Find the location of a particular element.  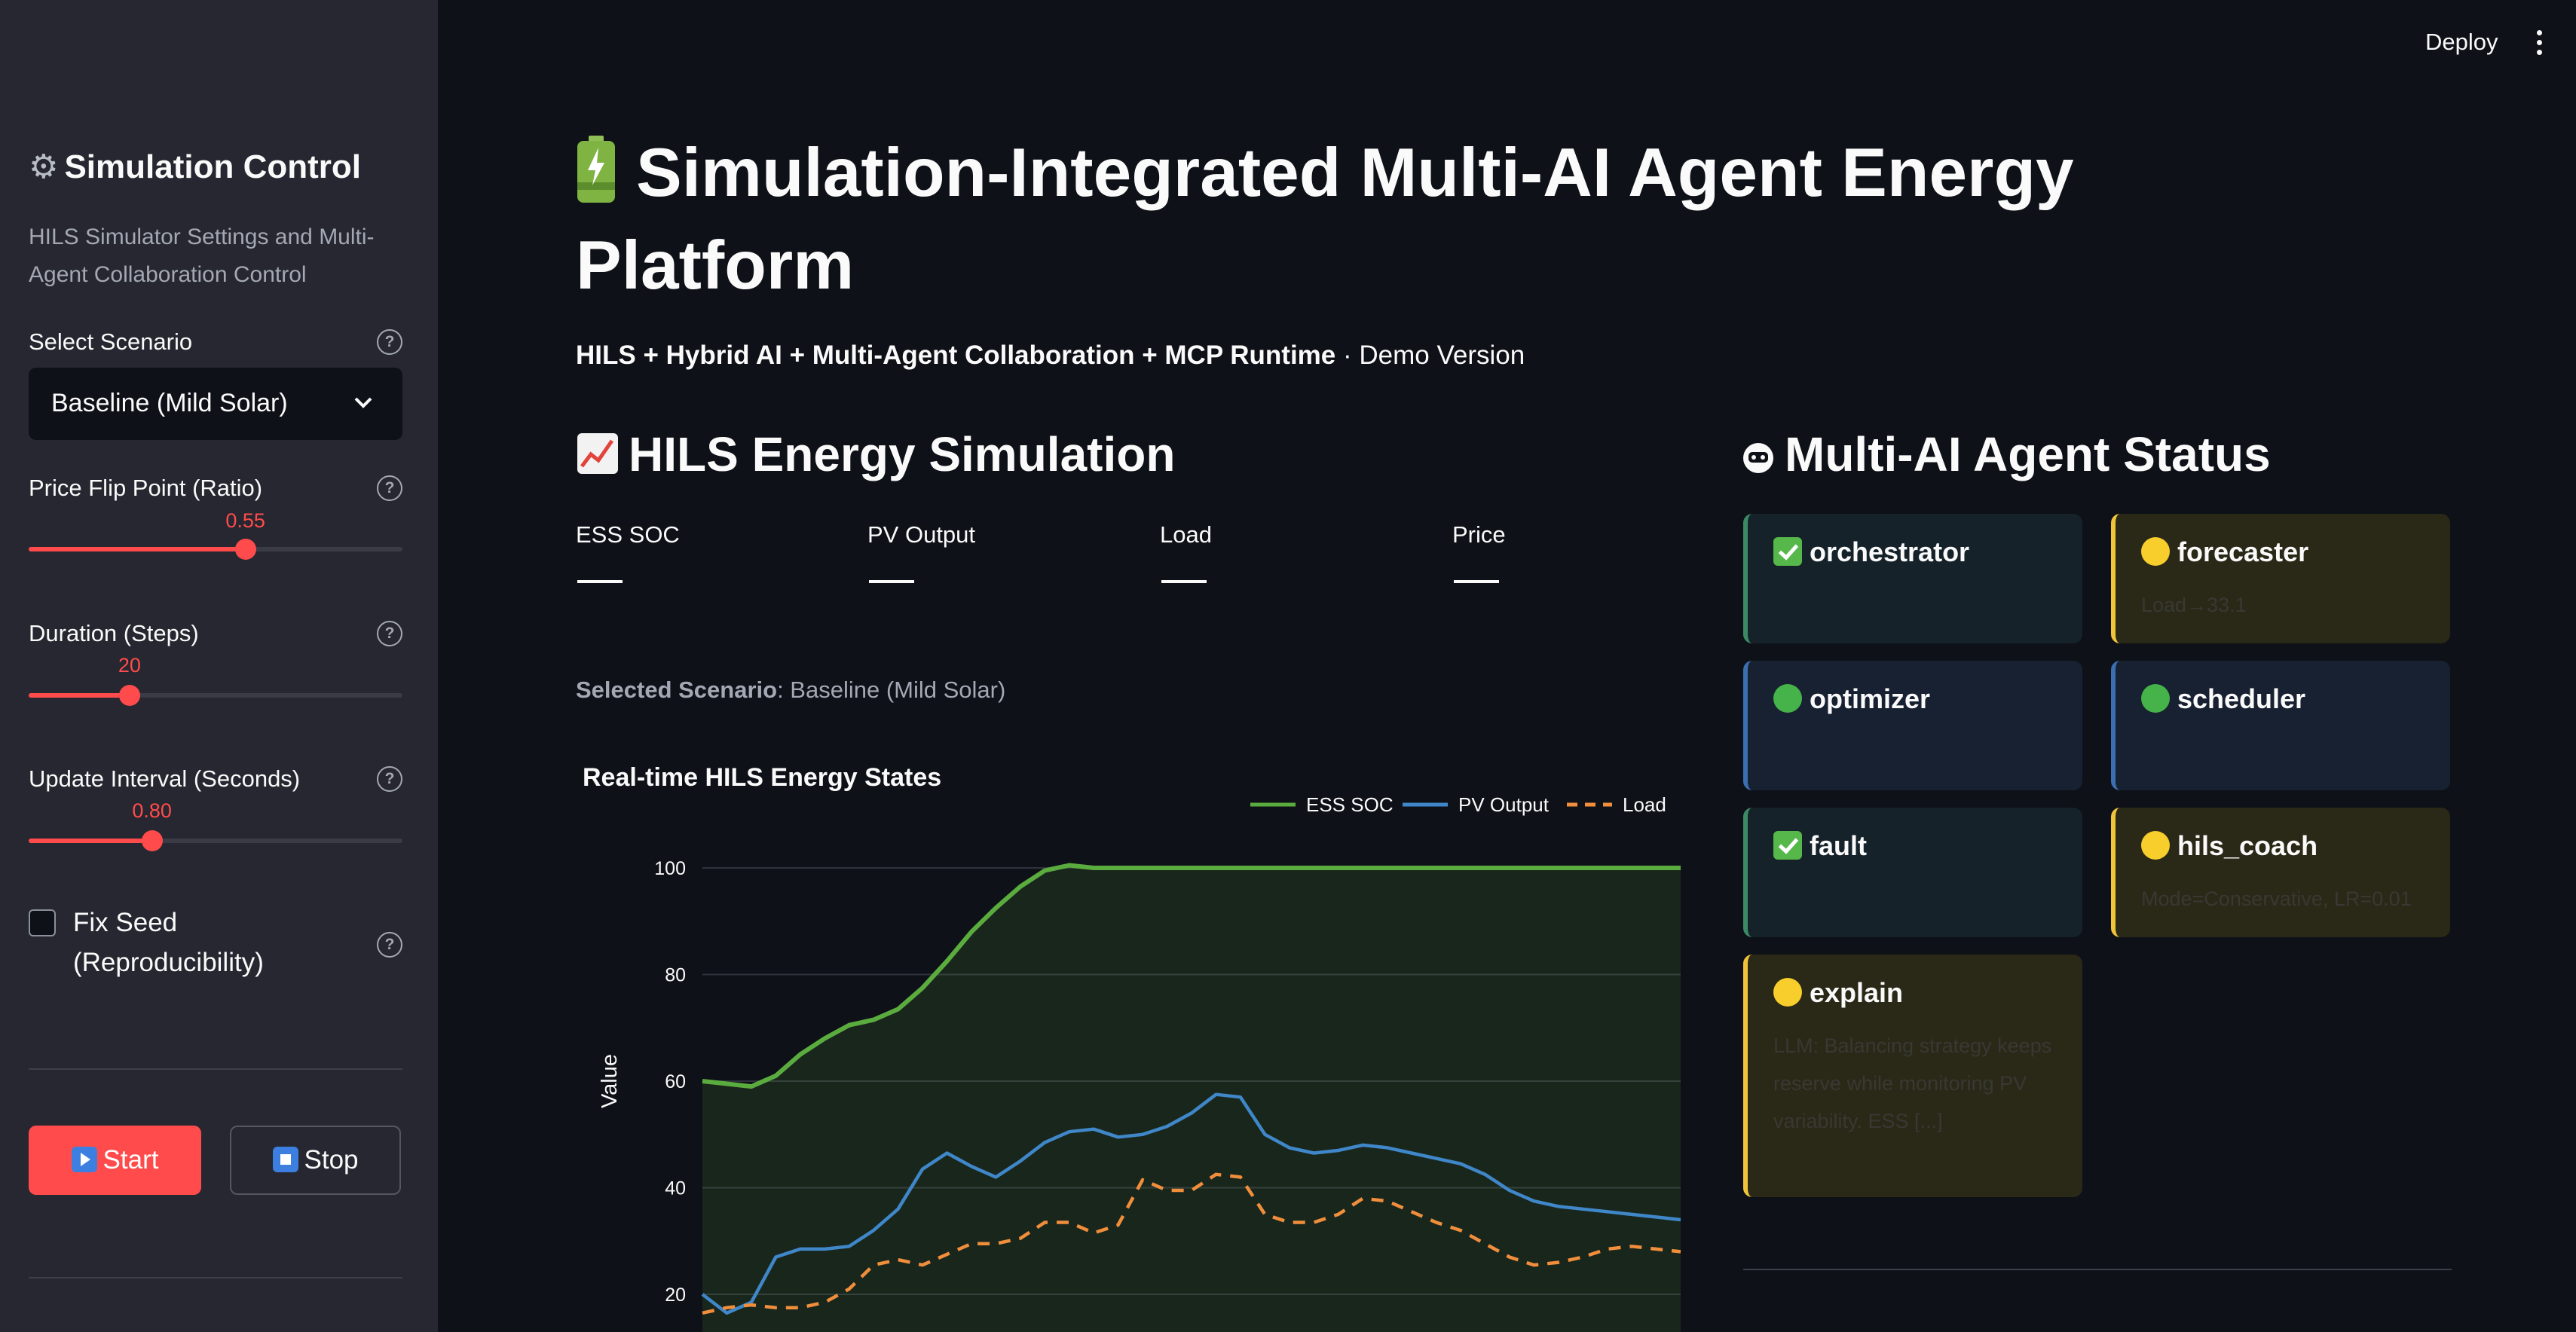

series-area is located at coordinates (1191, 1098).